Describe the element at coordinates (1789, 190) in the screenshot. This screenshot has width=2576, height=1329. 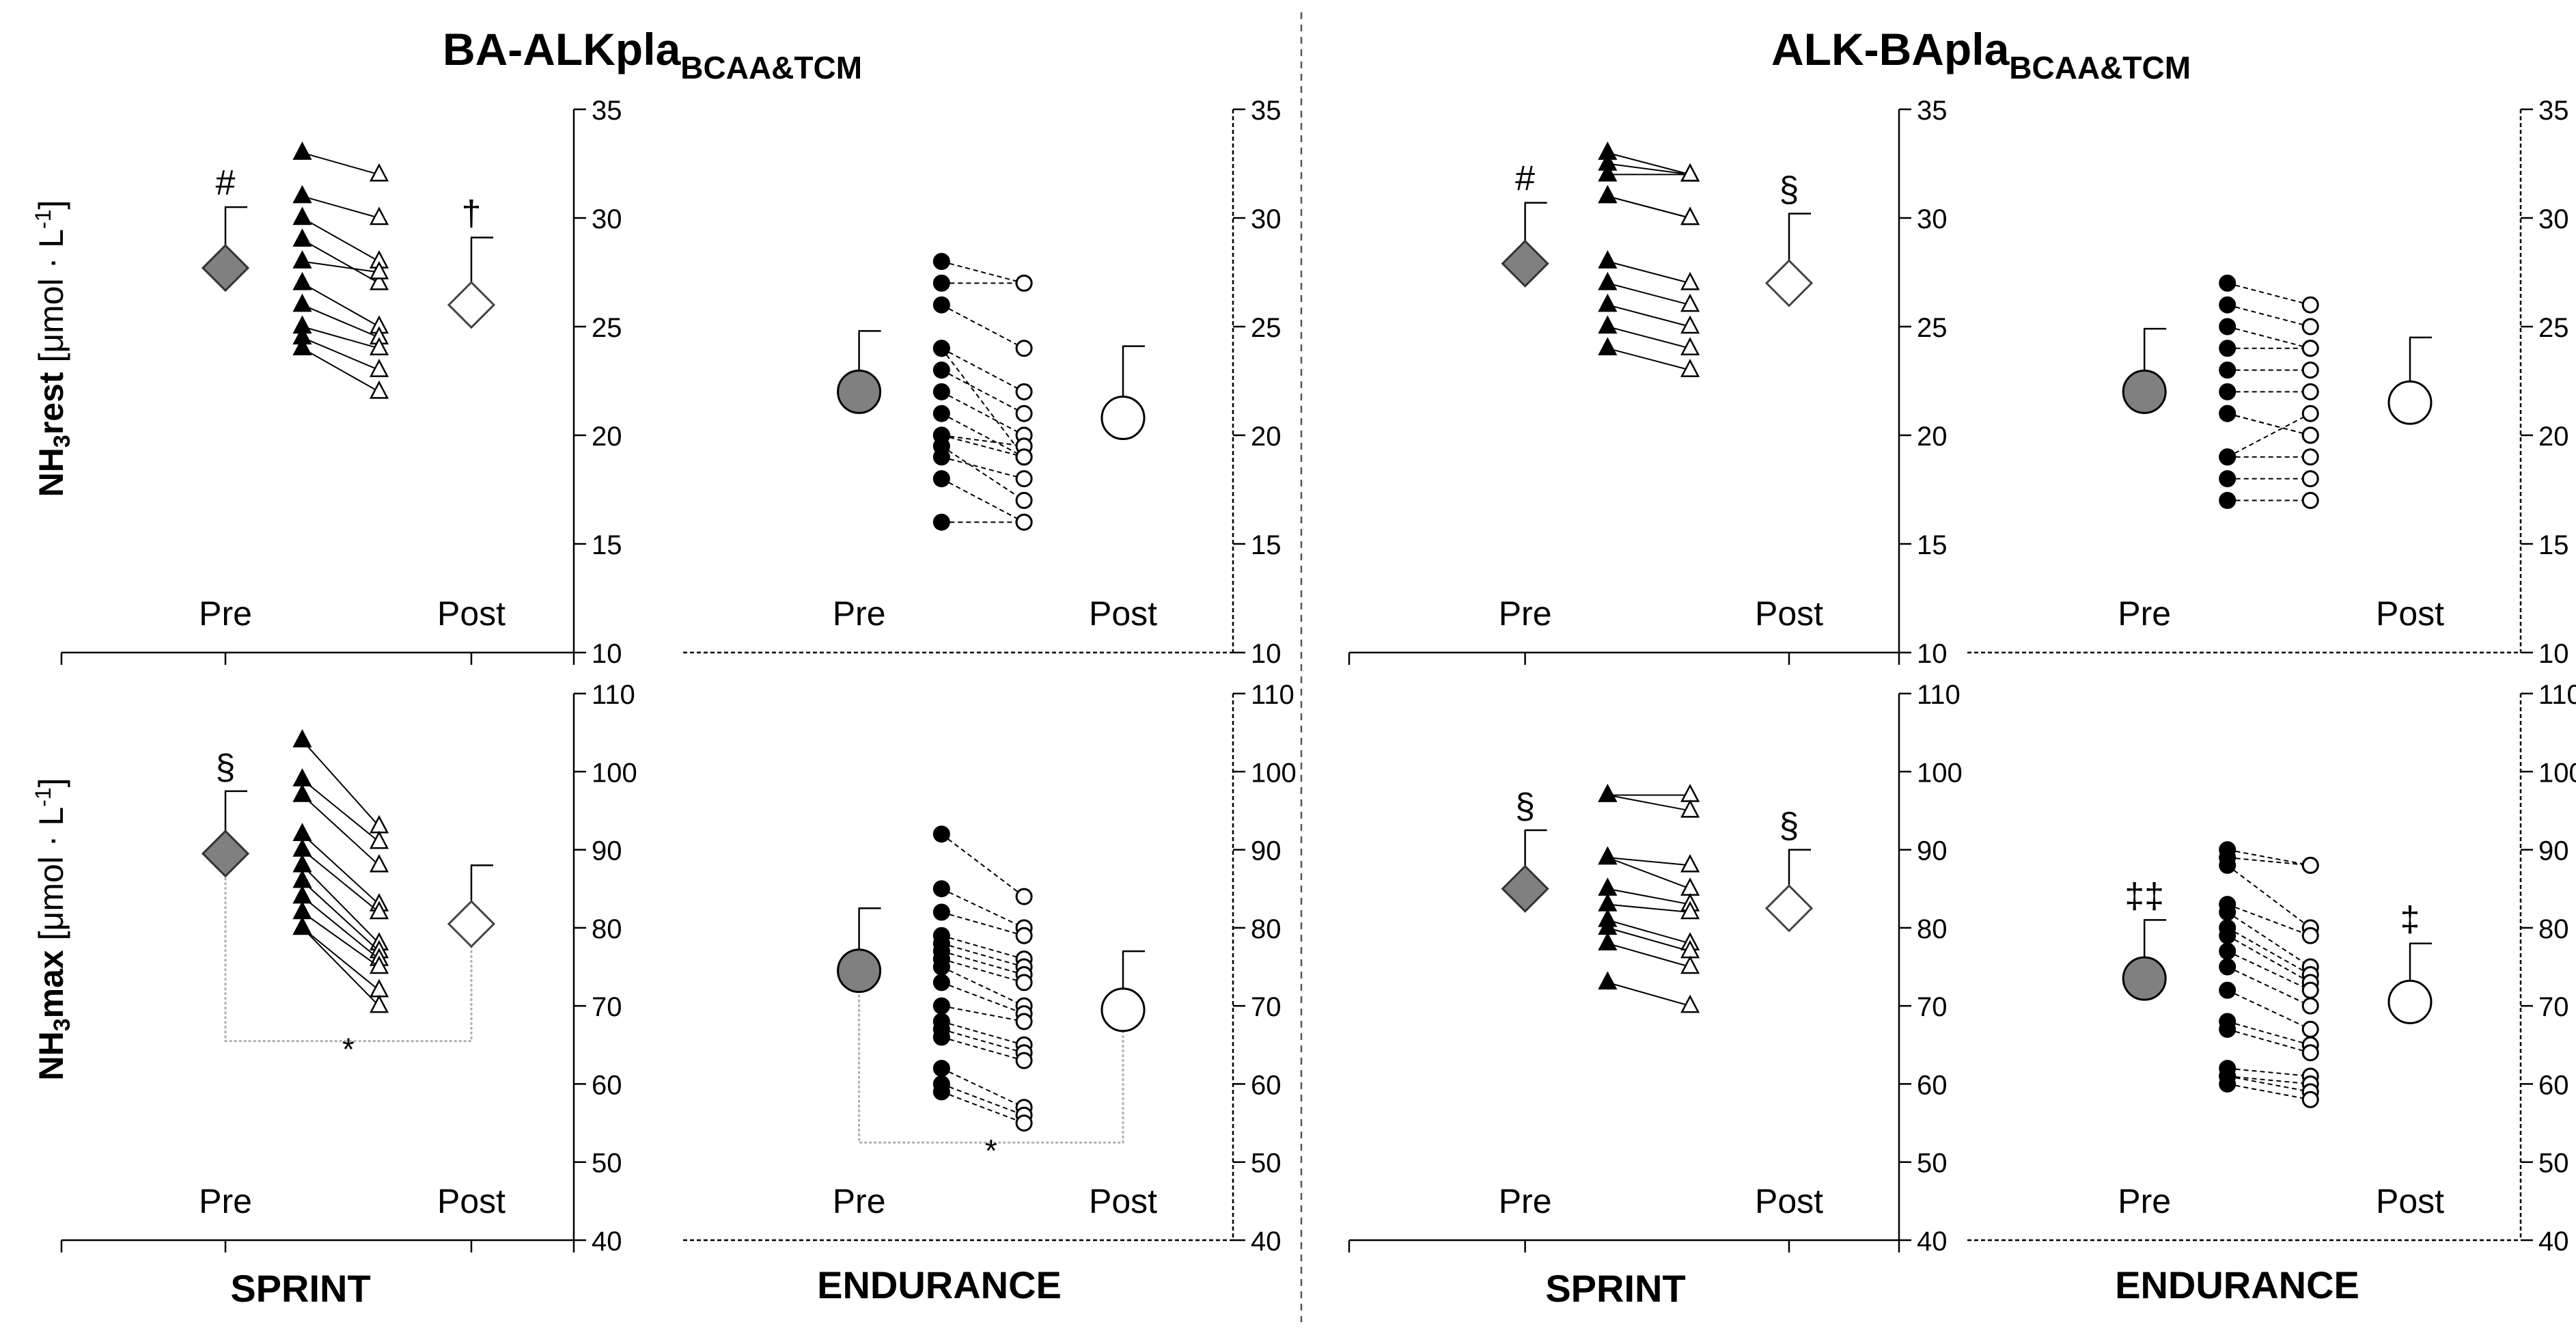
I see `post-annotation: §` at that location.